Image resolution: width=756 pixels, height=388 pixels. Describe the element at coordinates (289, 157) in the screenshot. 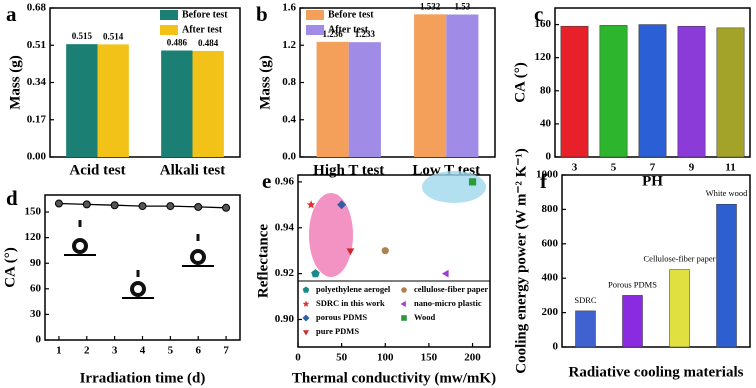

I see `y-tick-label: 0.0` at that location.